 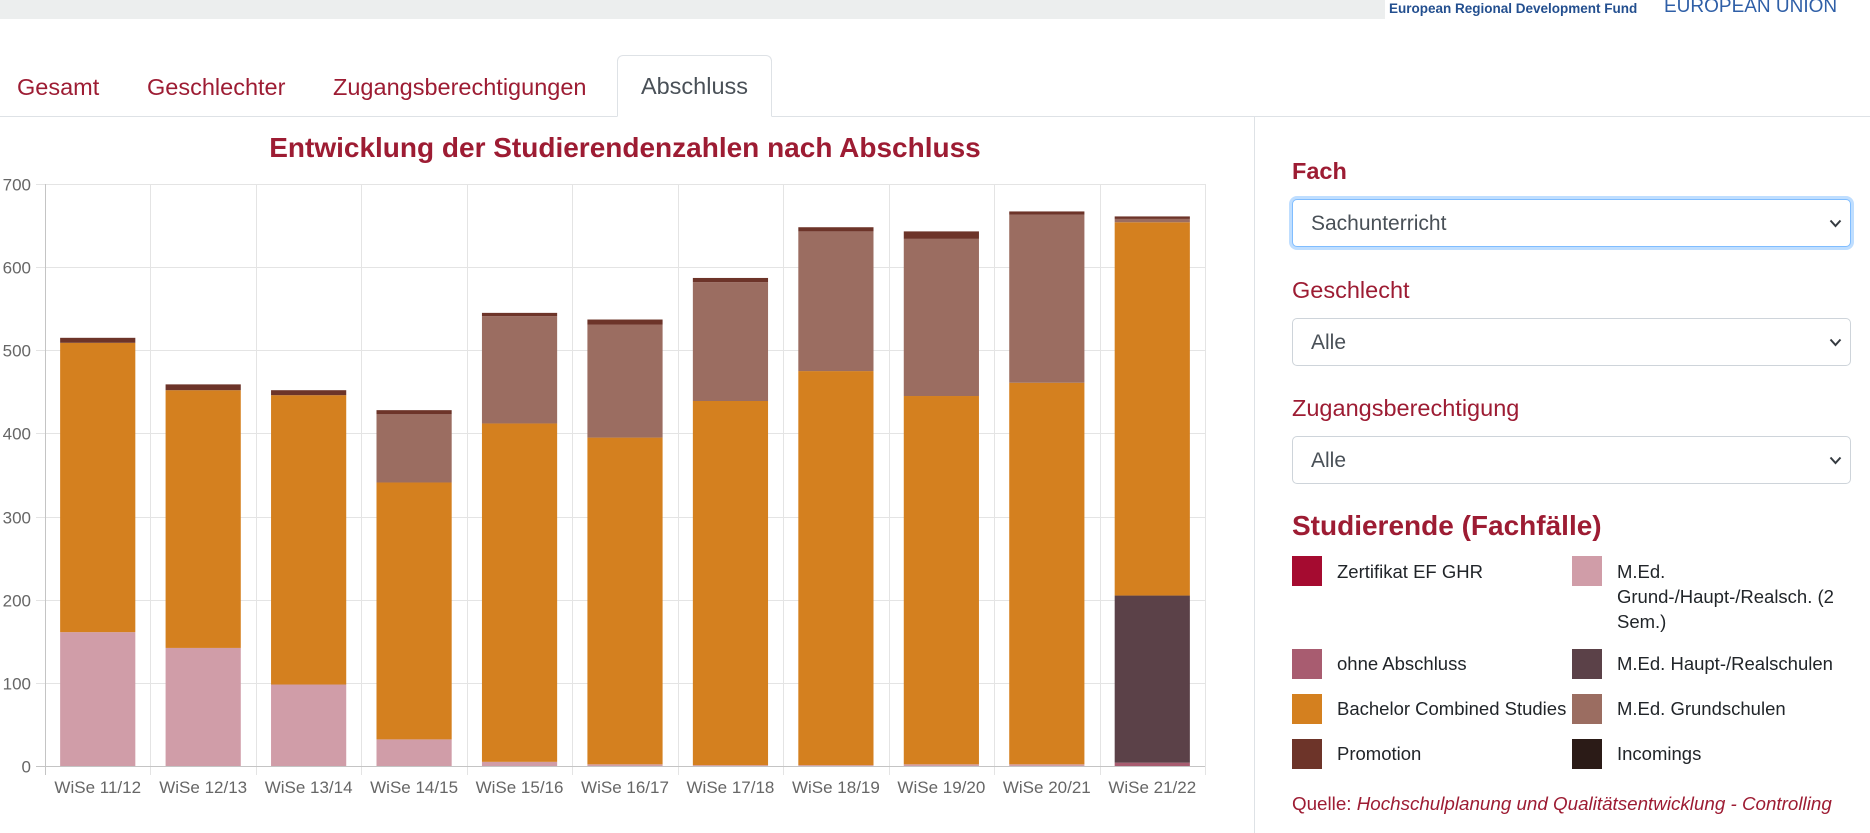 What do you see at coordinates (17, 351) in the screenshot?
I see `y-tick-label: 500` at bounding box center [17, 351].